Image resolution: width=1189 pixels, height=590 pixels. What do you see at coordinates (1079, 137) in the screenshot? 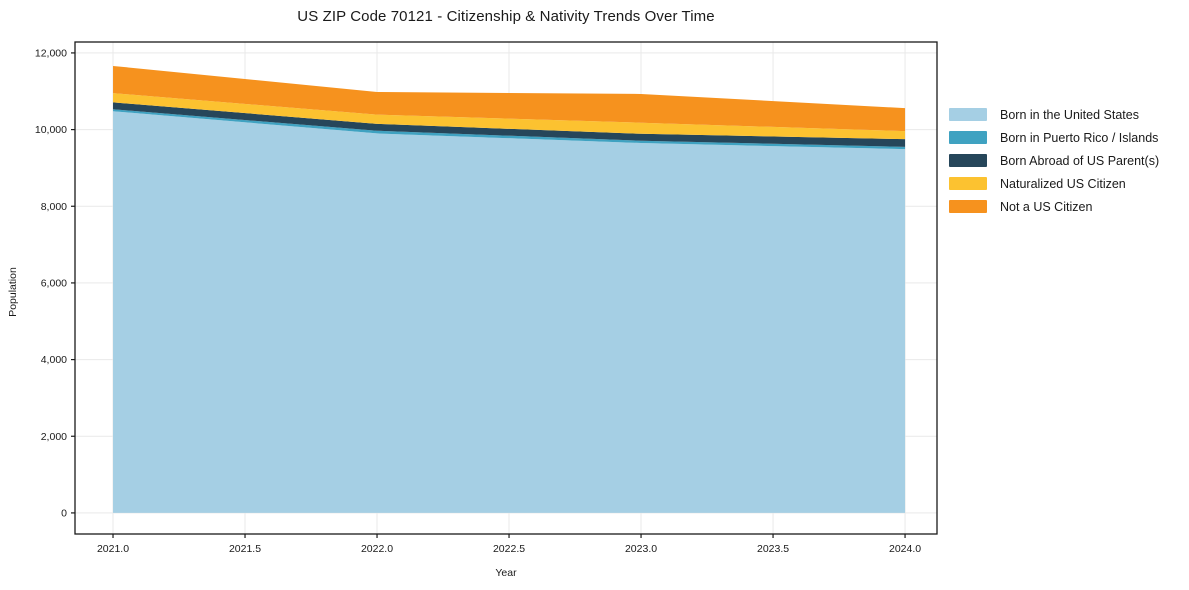
I see `legend-label: Born in Puerto Rico / Islands` at bounding box center [1079, 137].